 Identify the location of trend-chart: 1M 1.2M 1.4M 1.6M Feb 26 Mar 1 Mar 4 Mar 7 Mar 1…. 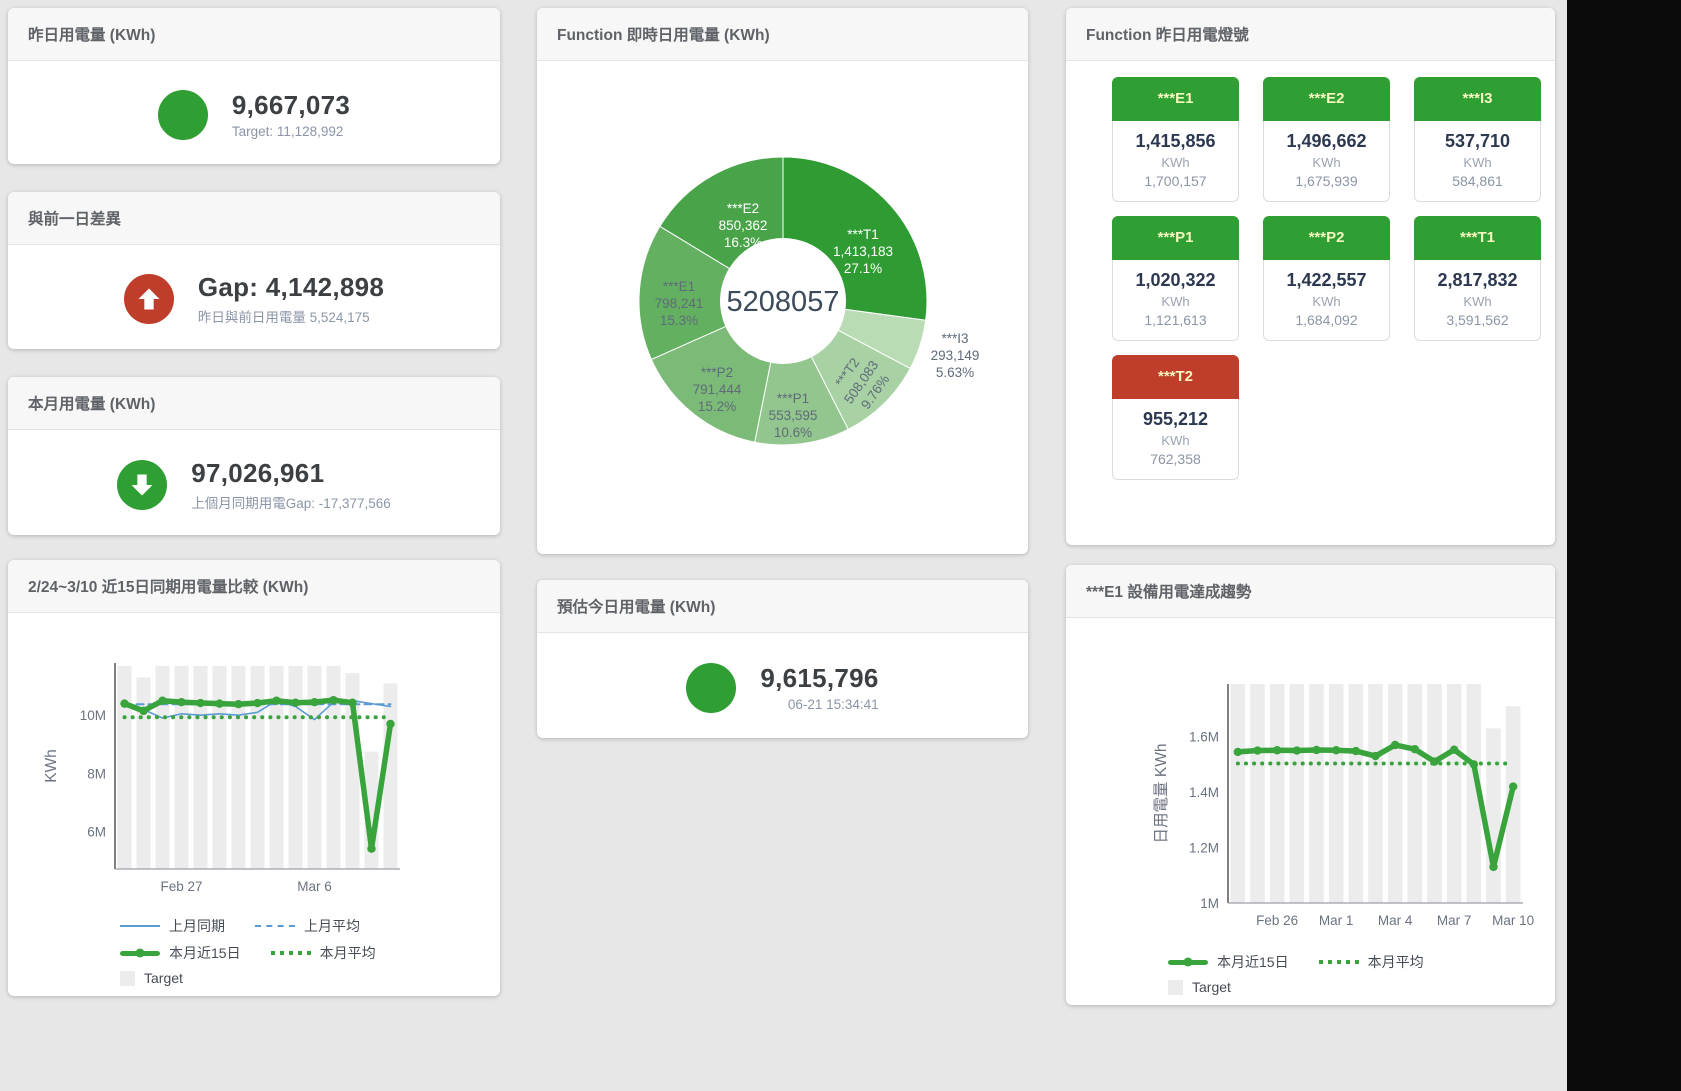
(1310, 811).